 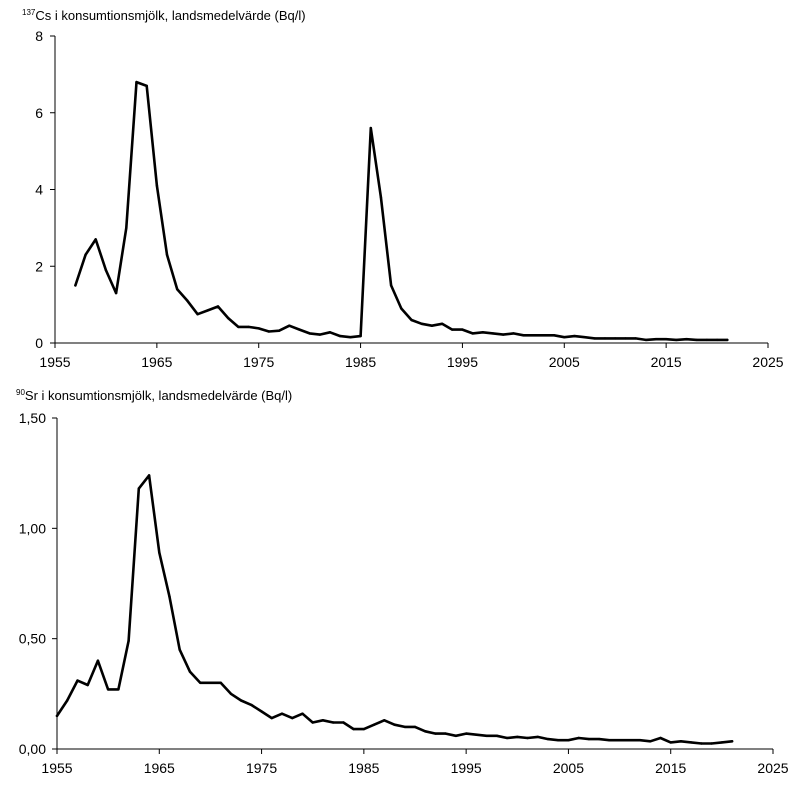 What do you see at coordinates (415, 762) in the screenshot?
I see `sr90-x-ticks: 1955 1965 1975 1985 1995 2005 2015 2025` at bounding box center [415, 762].